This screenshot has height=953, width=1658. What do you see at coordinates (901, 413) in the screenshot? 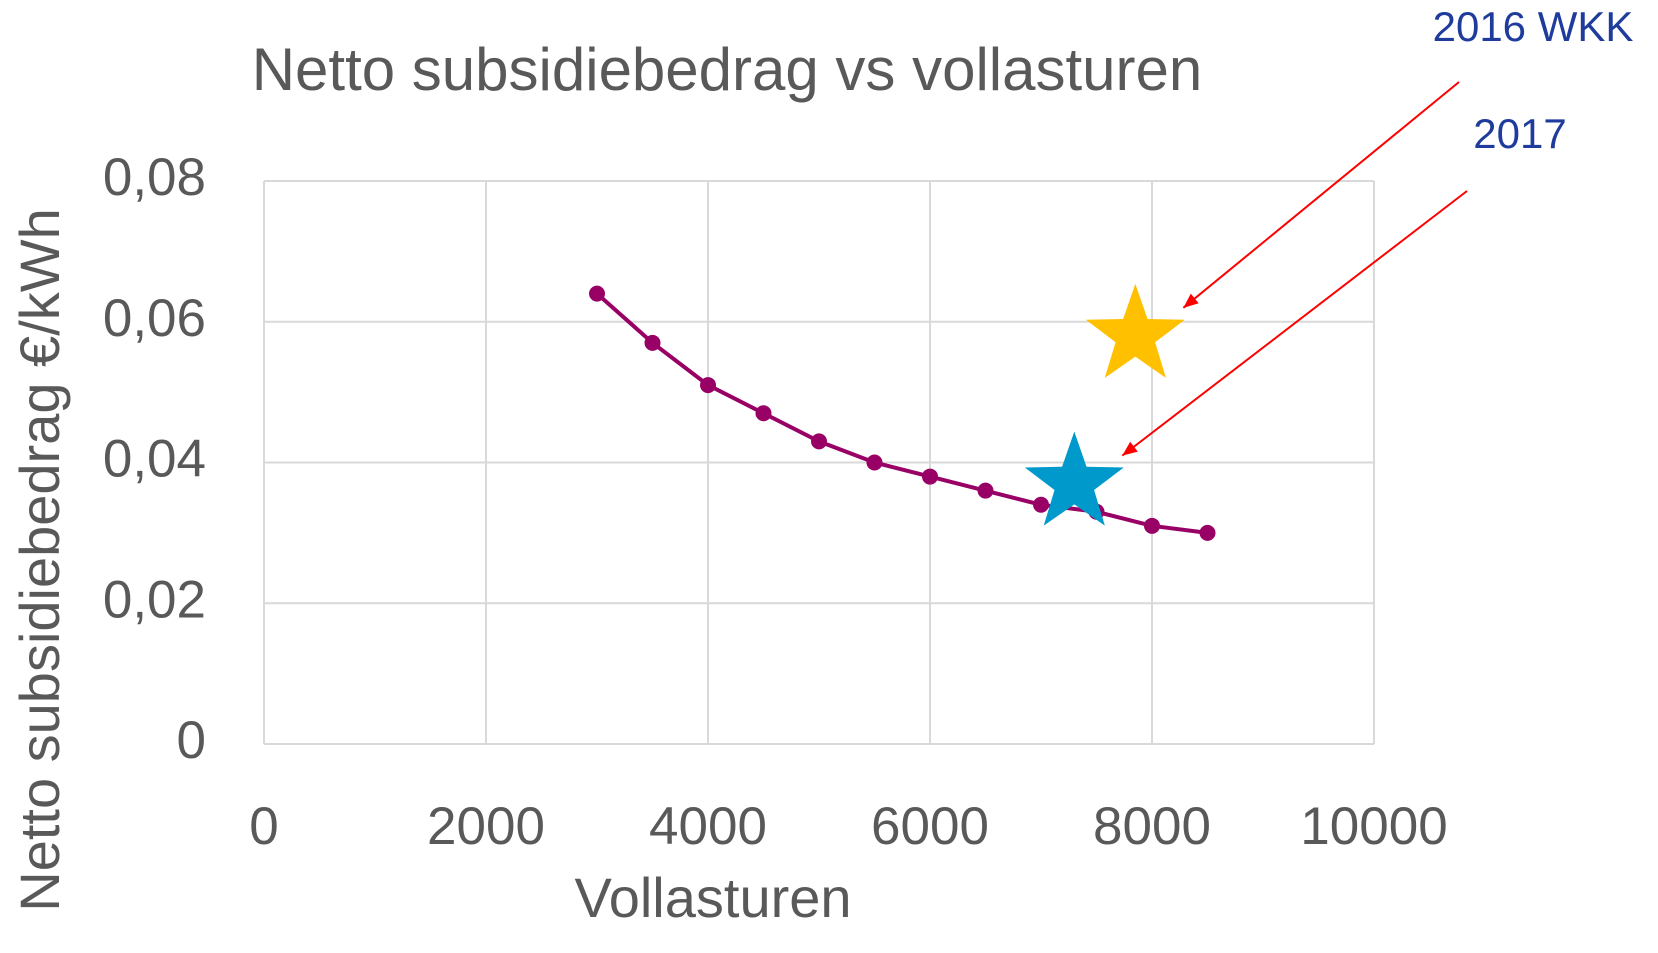
I see `series-line` at bounding box center [901, 413].